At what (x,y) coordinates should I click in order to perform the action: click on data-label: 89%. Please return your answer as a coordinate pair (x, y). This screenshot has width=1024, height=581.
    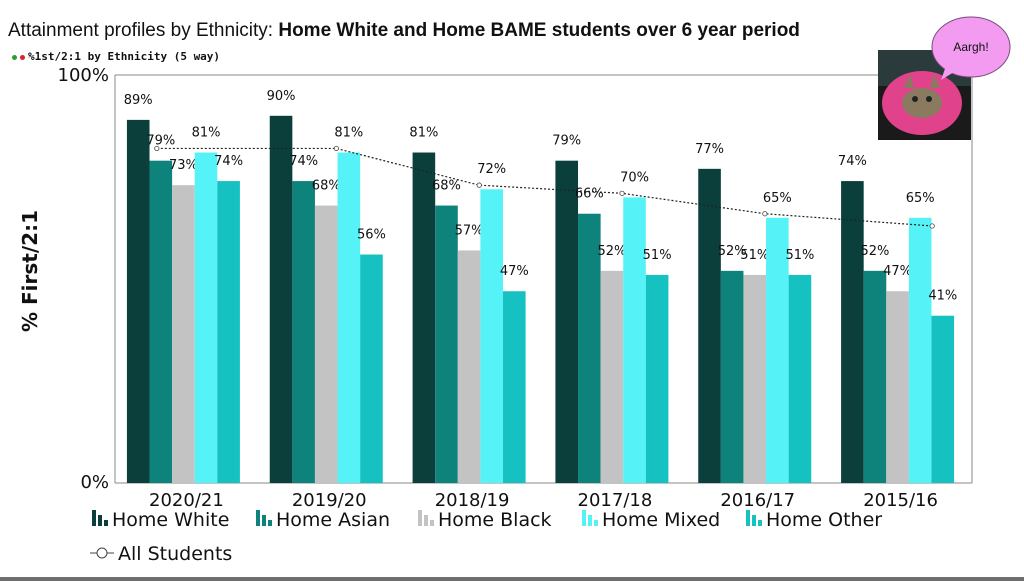
    Looking at the image, I should click on (138, 100).